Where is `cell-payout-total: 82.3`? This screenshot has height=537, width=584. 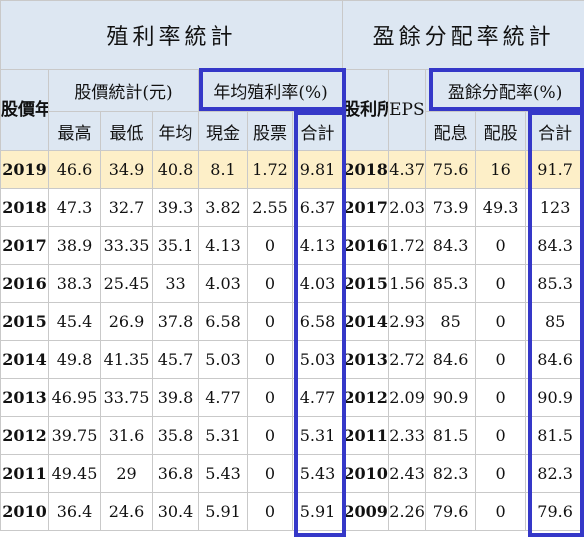
cell-payout-total: 82.3 is located at coordinates (554, 473).